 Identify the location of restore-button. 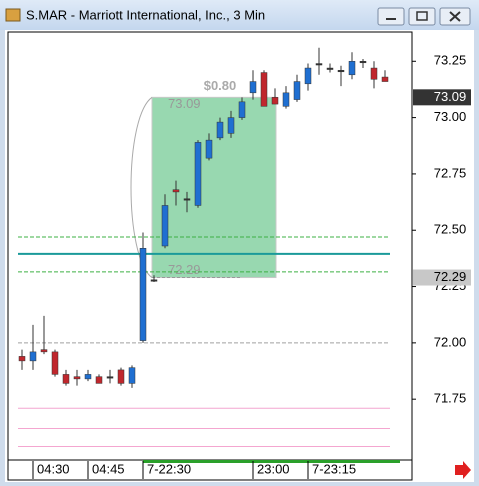
(422, 16).